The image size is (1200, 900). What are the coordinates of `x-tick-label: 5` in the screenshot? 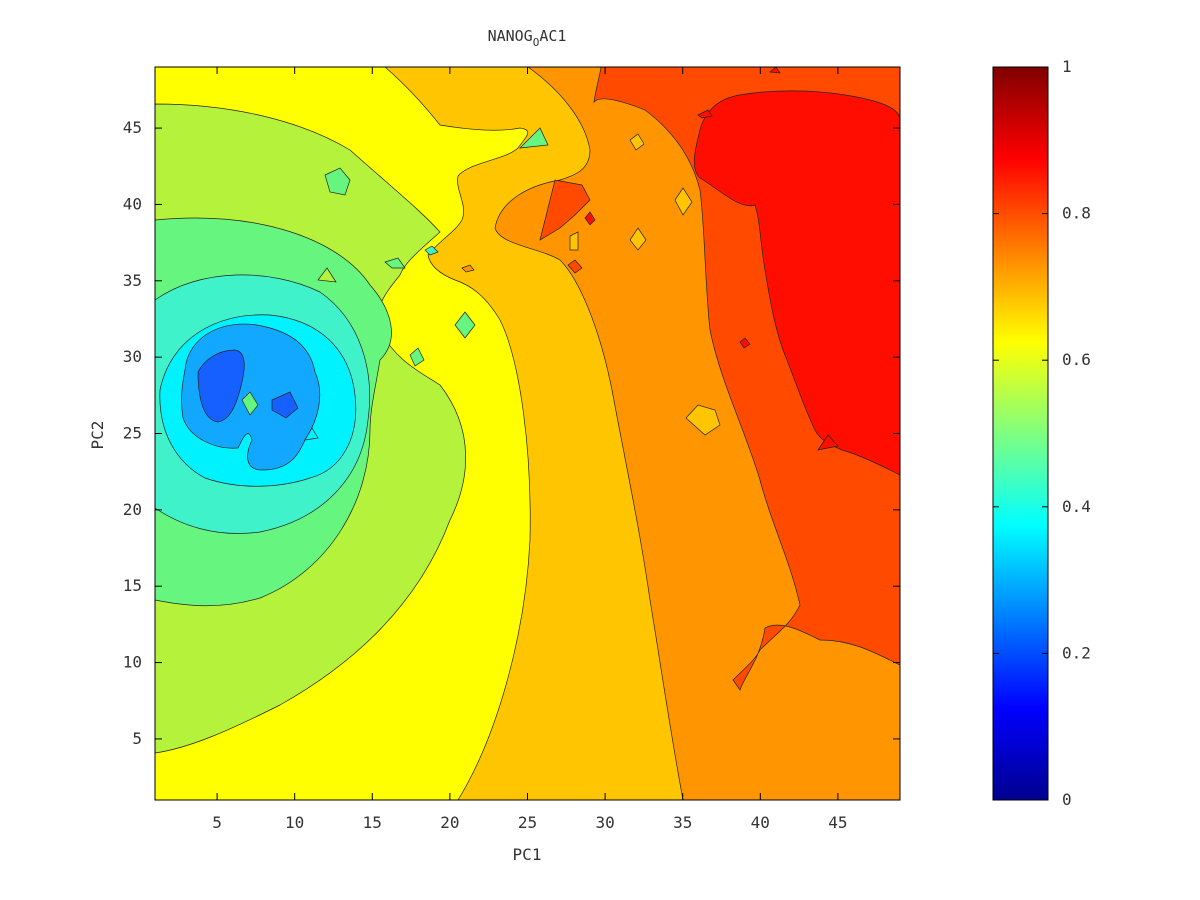 It's located at (217, 822).